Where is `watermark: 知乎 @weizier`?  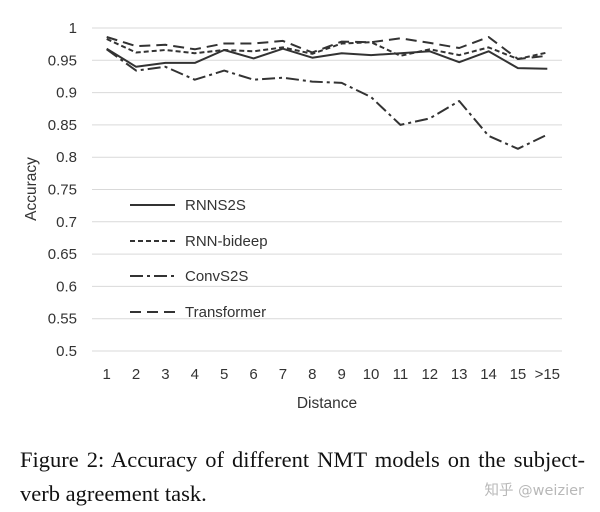
watermark: 知乎 @weizier is located at coordinates (534, 491).